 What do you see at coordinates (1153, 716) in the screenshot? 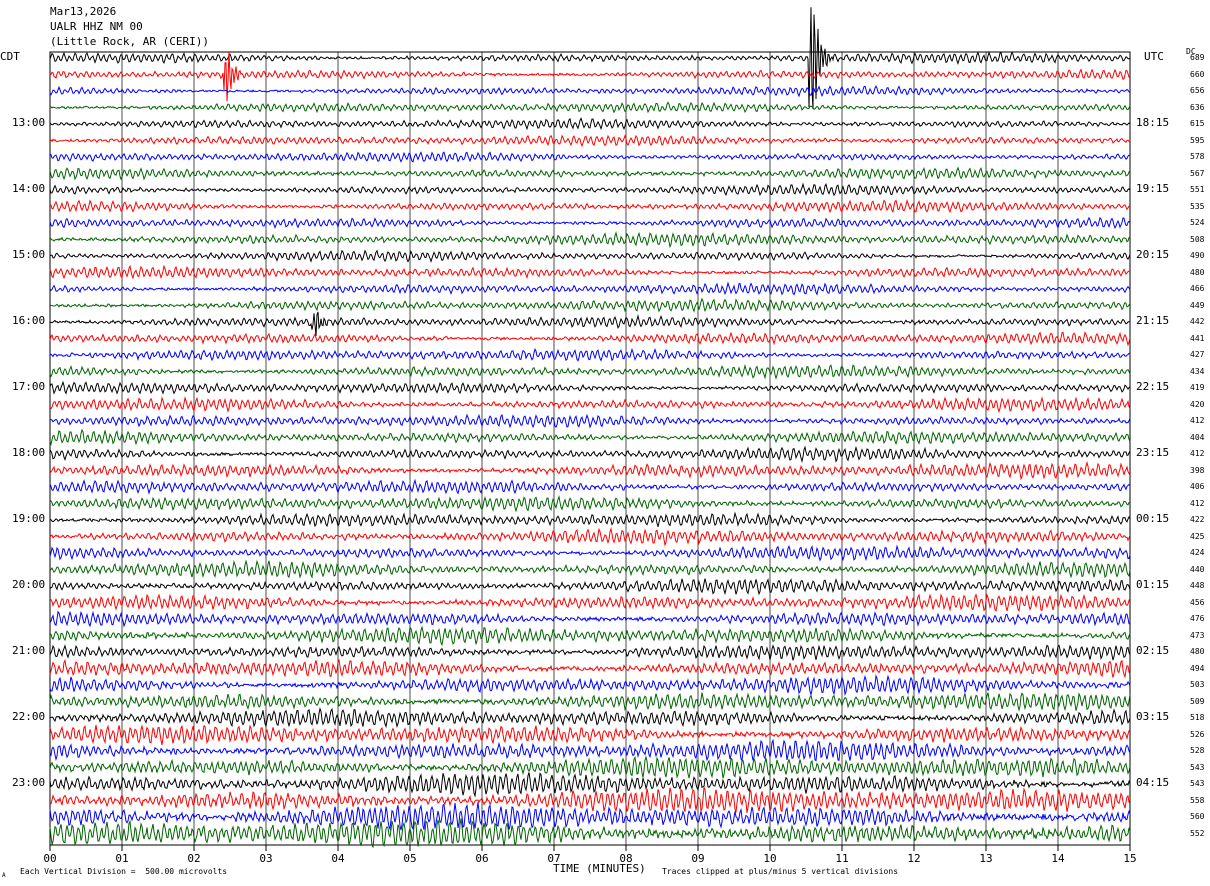
I see `right-time-label: 03:15` at bounding box center [1153, 716].